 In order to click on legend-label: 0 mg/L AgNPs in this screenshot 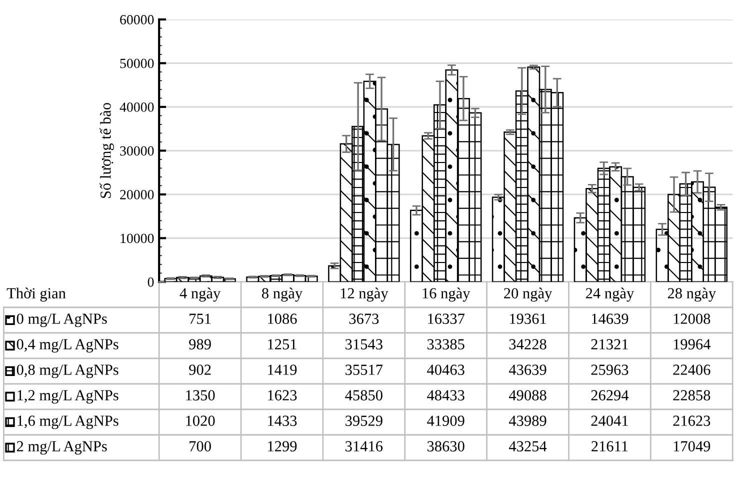, I will do `click(61, 321)`.